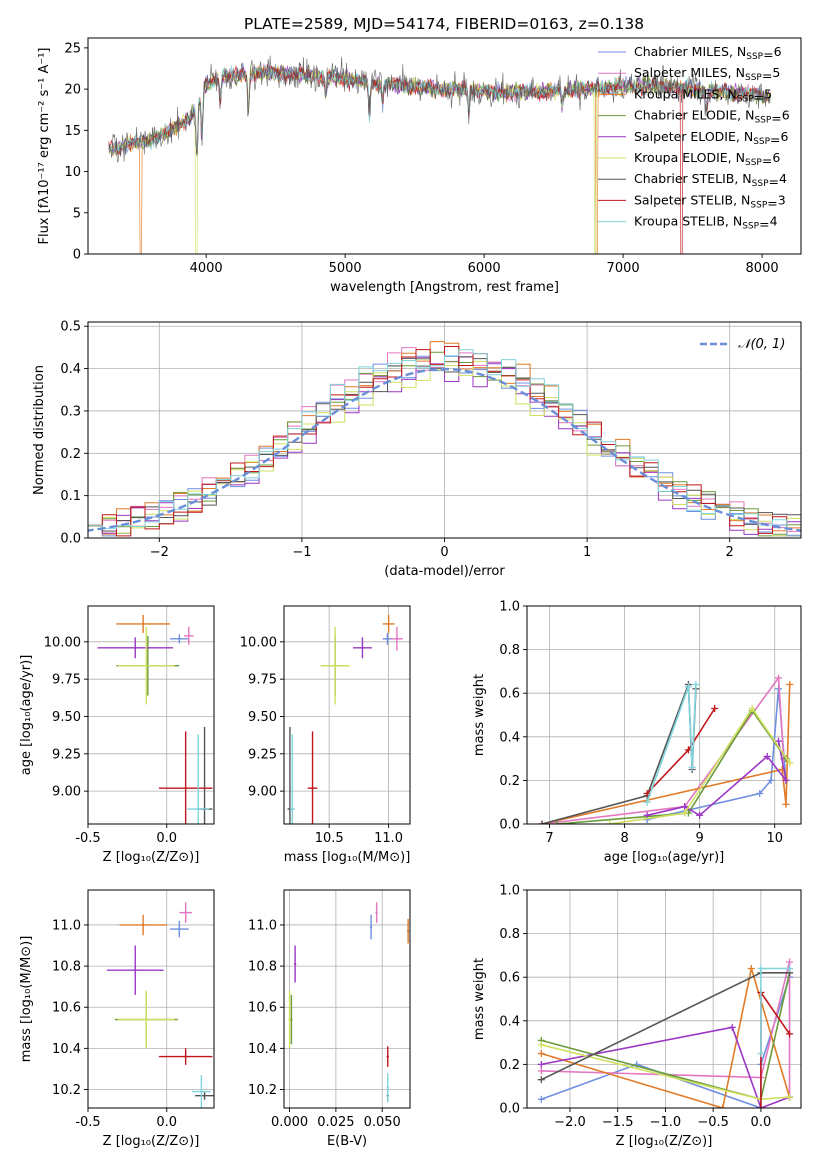  I want to click on legend-name: Salpeter MILES, so click(681, 72).